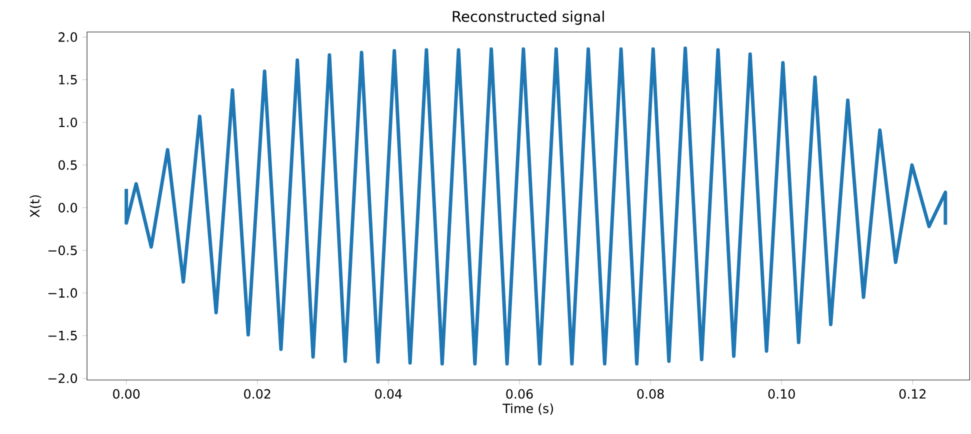 The height and width of the screenshot is (434, 971). I want to click on y-tick-label: 1.5, so click(68, 79).